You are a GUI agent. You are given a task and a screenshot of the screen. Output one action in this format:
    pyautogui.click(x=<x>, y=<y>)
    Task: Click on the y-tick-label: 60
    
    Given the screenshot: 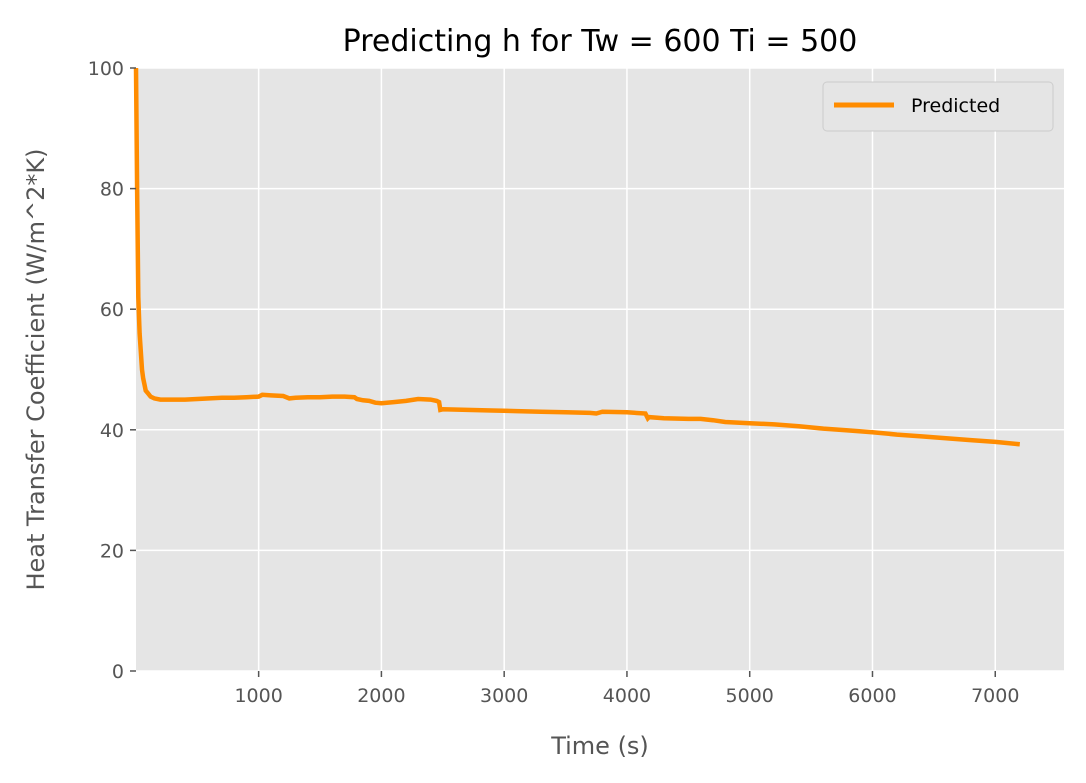 What is the action you would take?
    pyautogui.click(x=112, y=310)
    